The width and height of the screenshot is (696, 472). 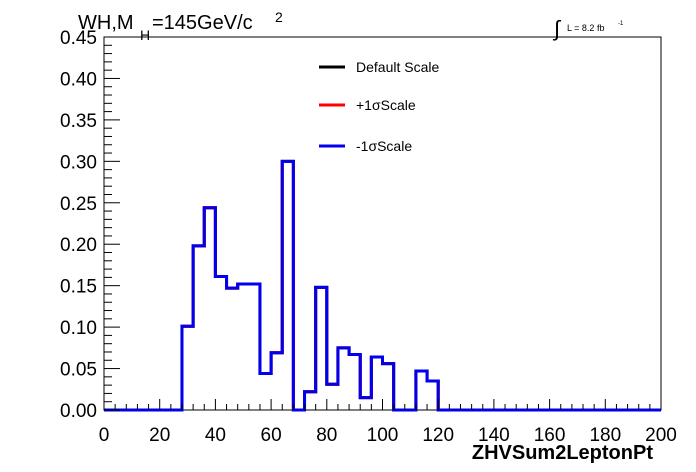 I want to click on y-tick-label: 0.15, so click(x=78, y=287).